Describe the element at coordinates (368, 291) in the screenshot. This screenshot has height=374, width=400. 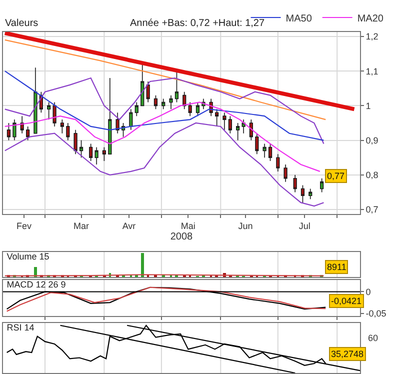
I see `y-tick-label: 0` at that location.